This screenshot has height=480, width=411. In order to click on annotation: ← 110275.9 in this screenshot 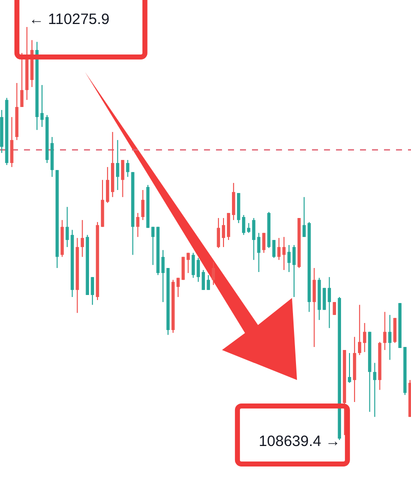, I will do `click(69, 19)`.